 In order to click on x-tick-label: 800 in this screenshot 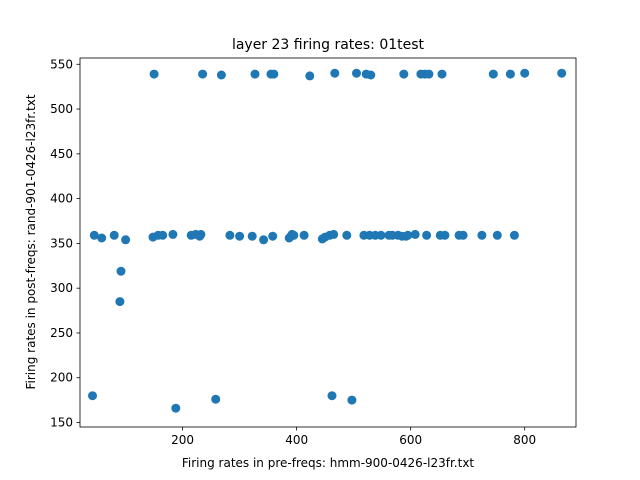, I will do `click(524, 440)`.